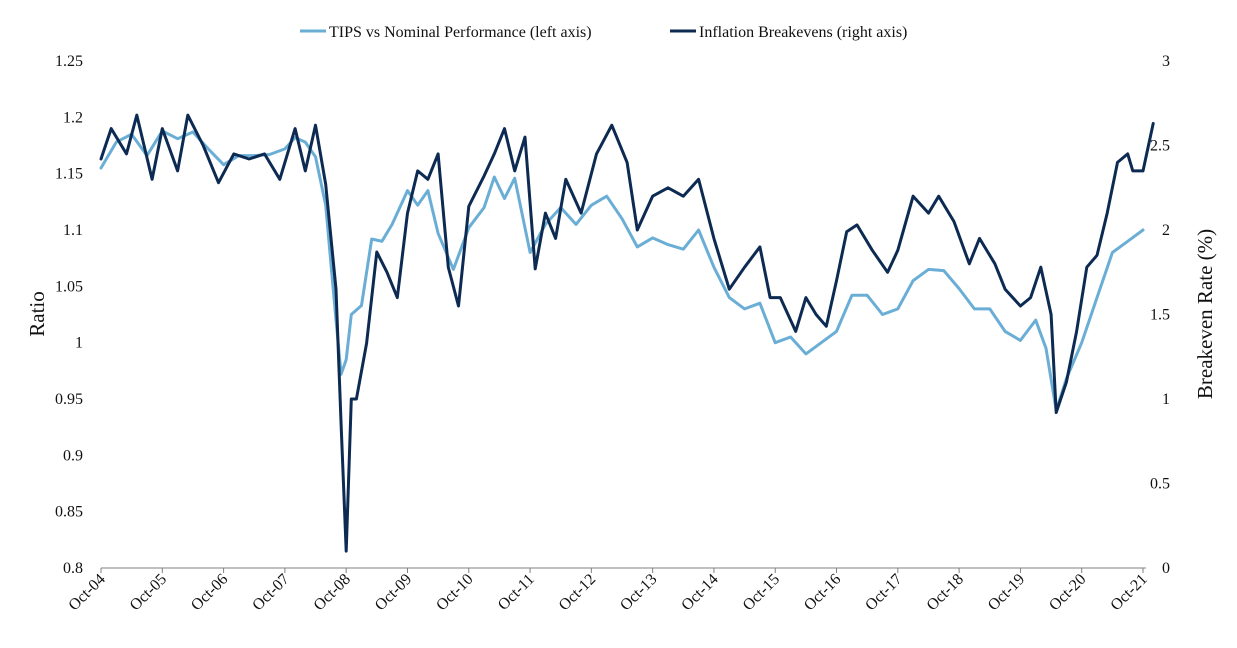  Describe the element at coordinates (69, 315) in the screenshot. I see `left-axis-tick-labels: 0.8 0.85 0.9 0.95 1 1.05 1.1 1.15 1.2 1.25` at that location.